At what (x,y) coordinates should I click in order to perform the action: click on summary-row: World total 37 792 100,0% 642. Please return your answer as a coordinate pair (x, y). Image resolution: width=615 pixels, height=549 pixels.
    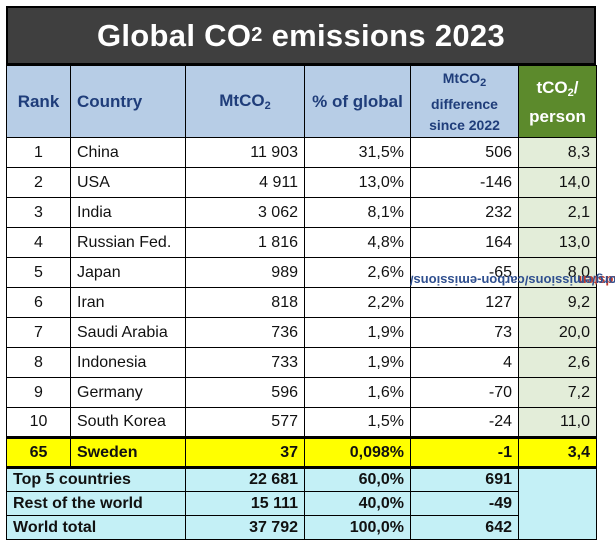
    Looking at the image, I should click on (301, 527).